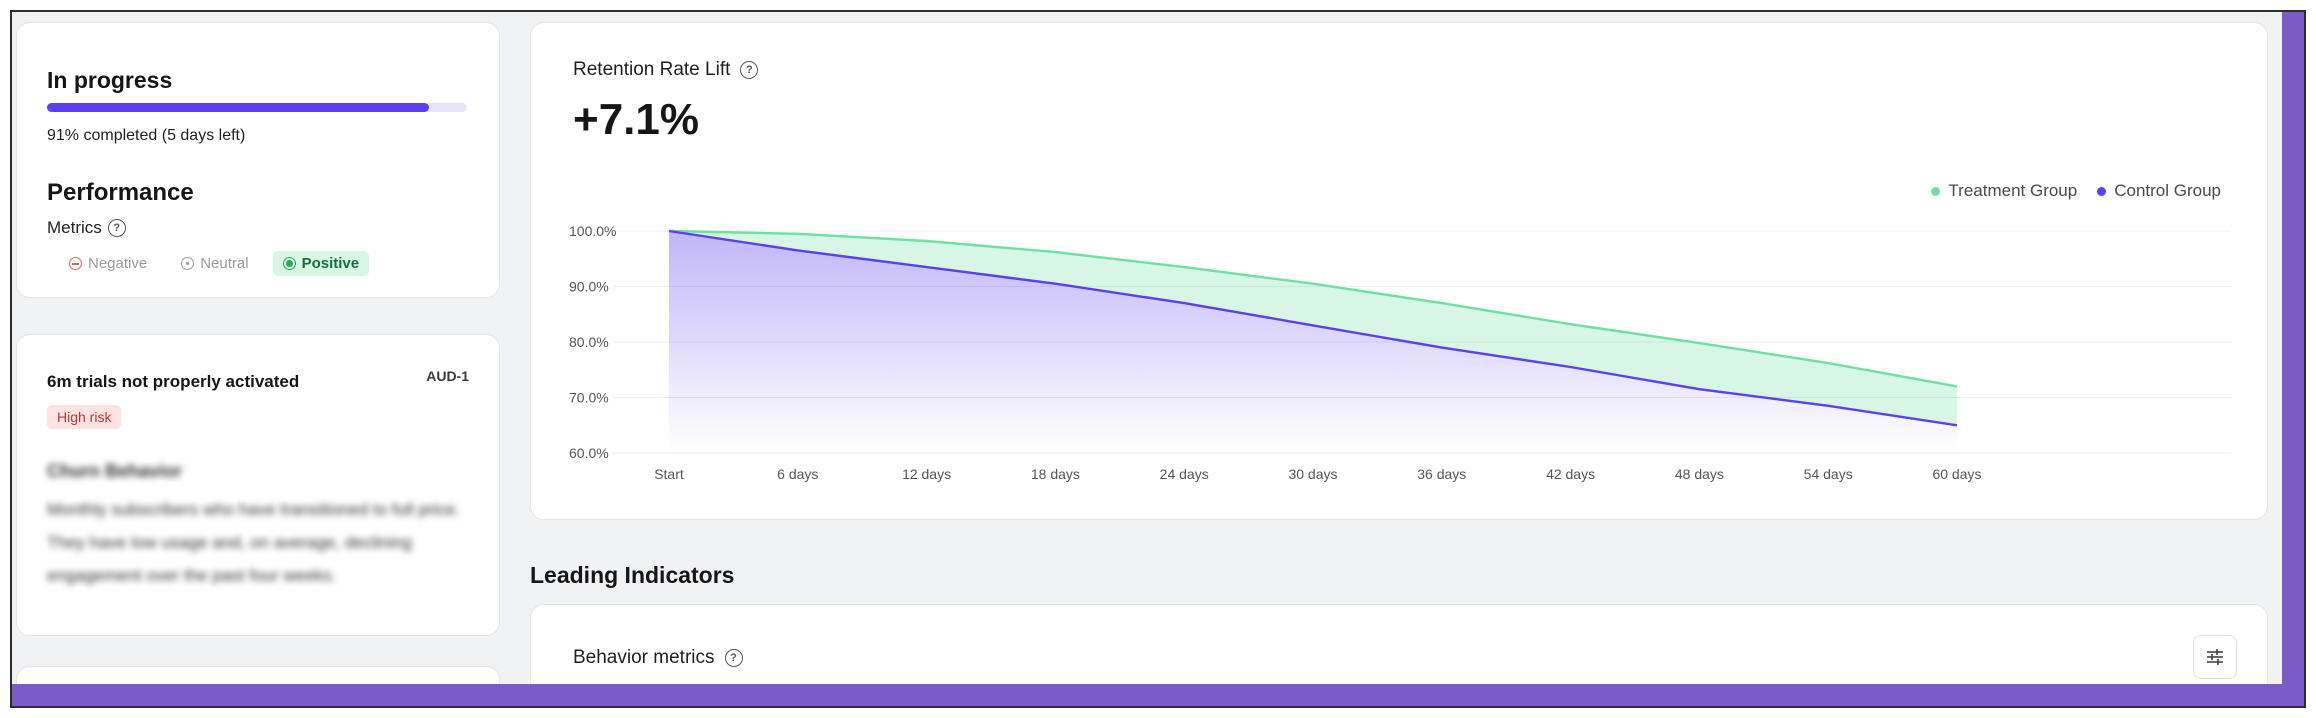  What do you see at coordinates (636, 119) in the screenshot?
I see `lift-value: +7.1%` at bounding box center [636, 119].